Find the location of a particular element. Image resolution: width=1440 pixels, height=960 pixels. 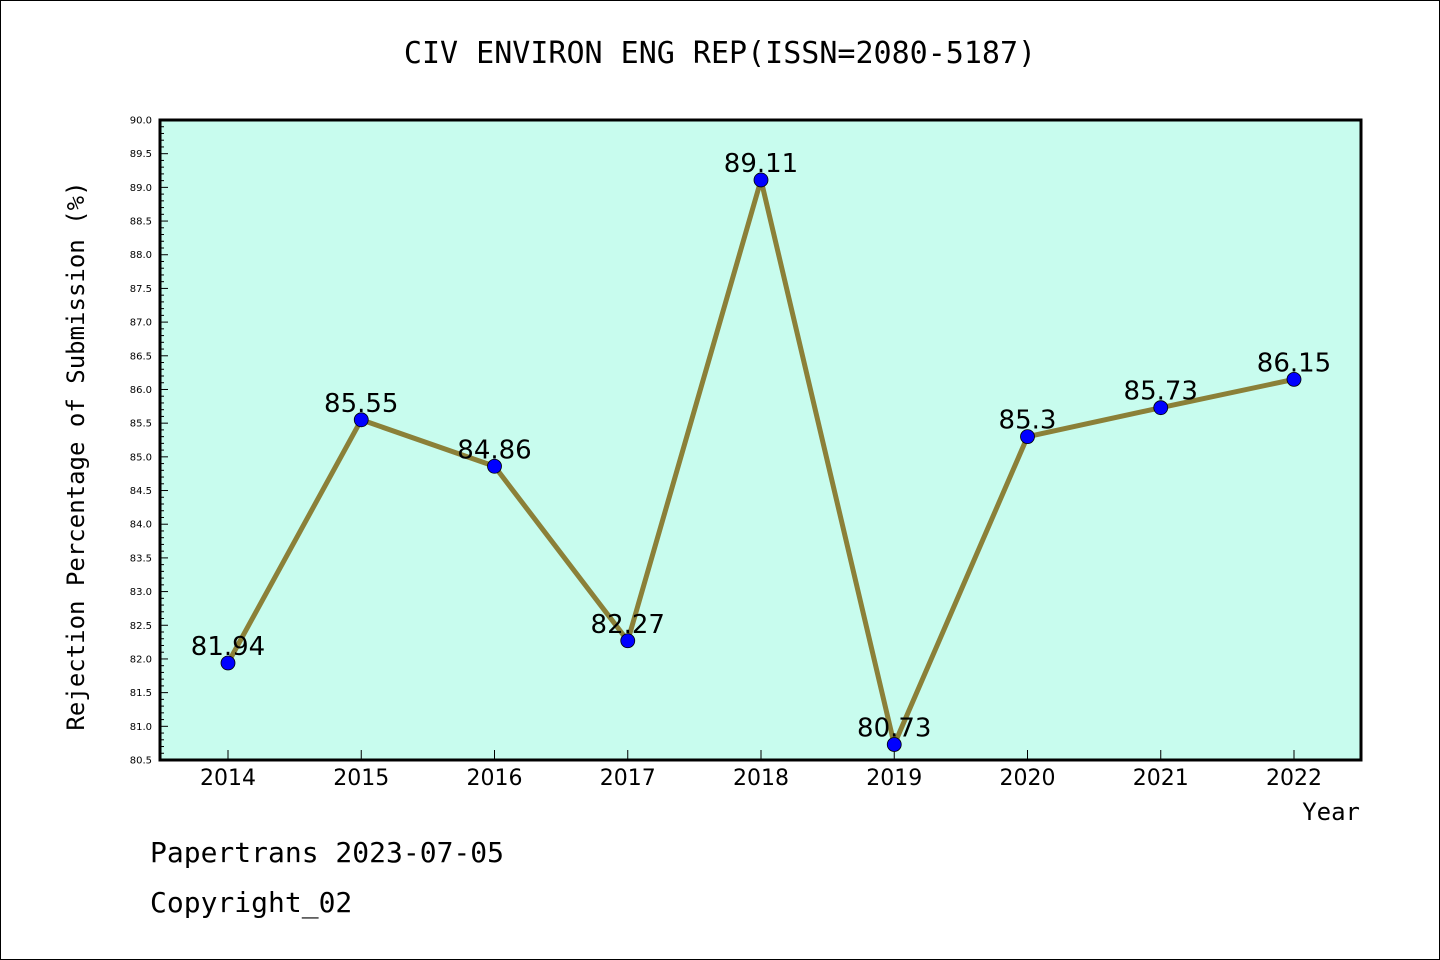

y-tick-label: 84.0 is located at coordinates (141, 525).